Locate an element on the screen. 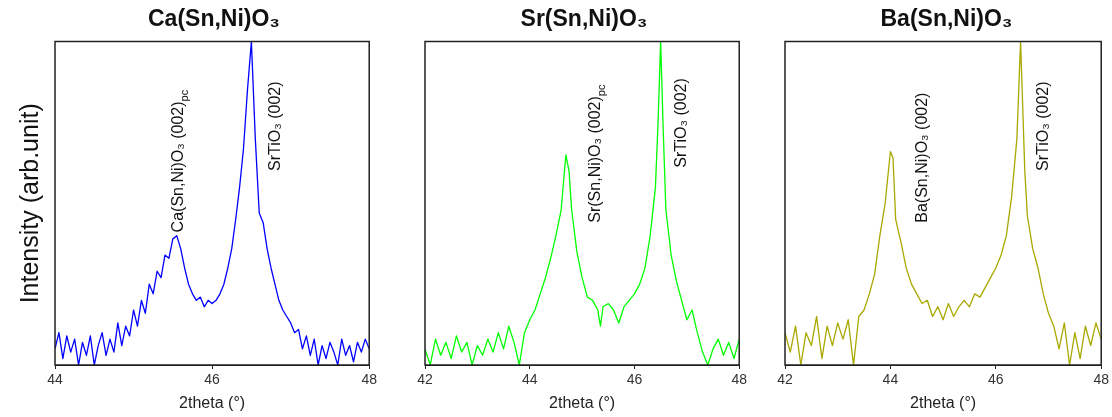 Image resolution: width=1112 pixels, height=417 pixels. annotation: Sr(Sn,Ni)O₃ (002)pc is located at coordinates (597, 153).